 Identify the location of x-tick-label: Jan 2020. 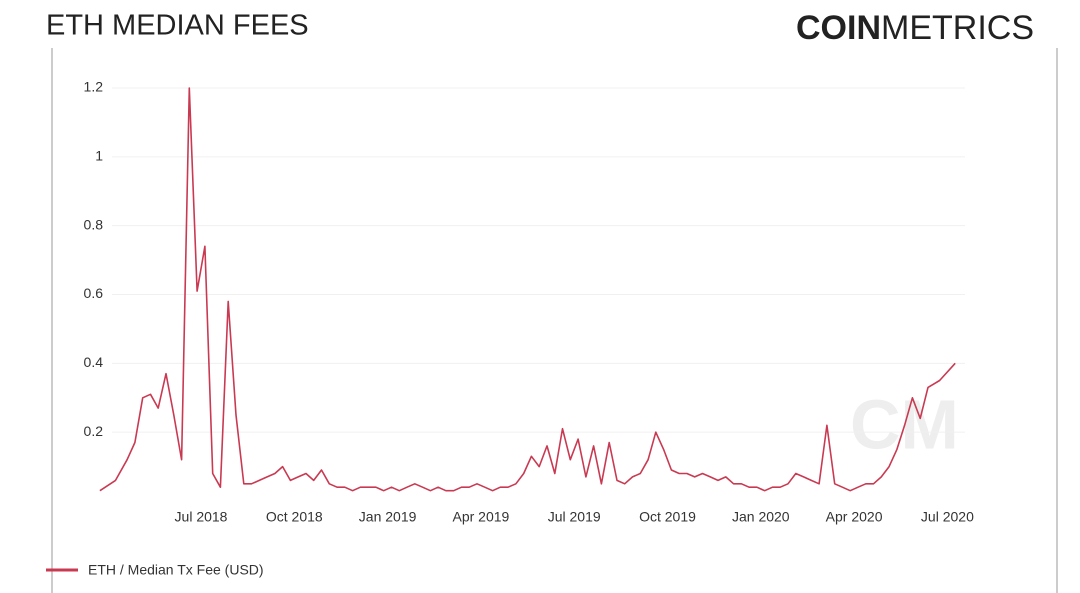
(761, 517).